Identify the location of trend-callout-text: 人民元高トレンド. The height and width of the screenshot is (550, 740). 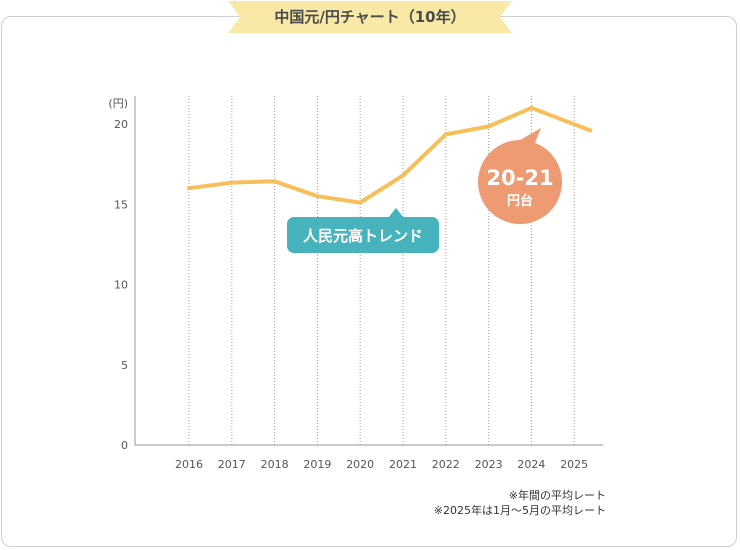
(363, 236).